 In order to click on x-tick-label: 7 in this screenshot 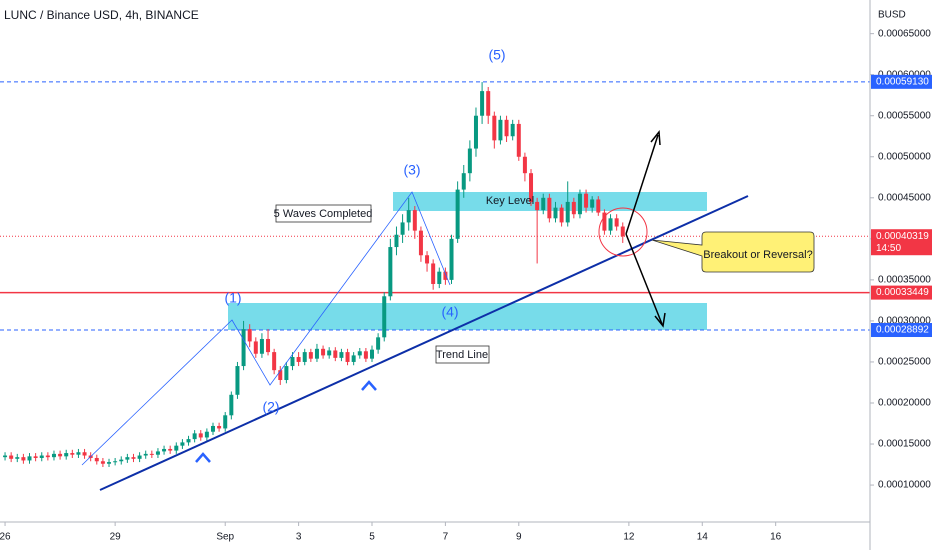, I will do `click(446, 537)`.